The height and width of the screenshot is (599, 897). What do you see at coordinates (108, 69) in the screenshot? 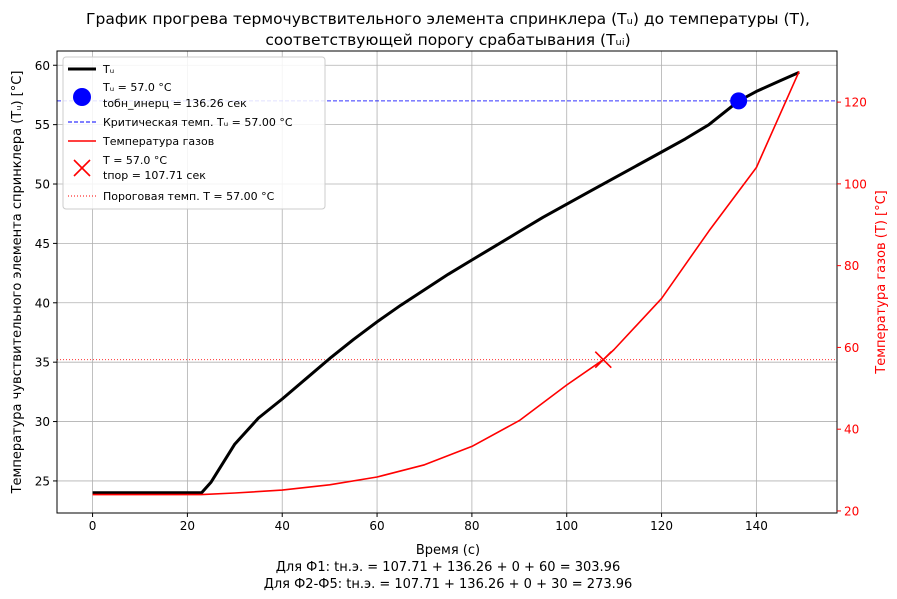
I see `legend-tu-label: Tᵤ` at bounding box center [108, 69].